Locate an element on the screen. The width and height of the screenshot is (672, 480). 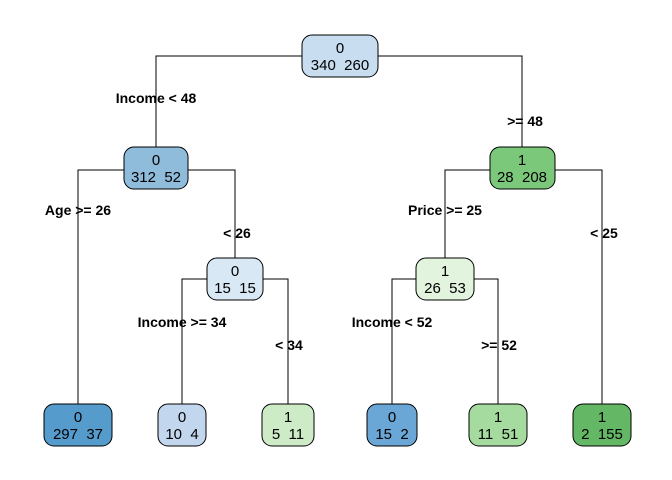
tree-node: 1 11 51 is located at coordinates (498, 425).